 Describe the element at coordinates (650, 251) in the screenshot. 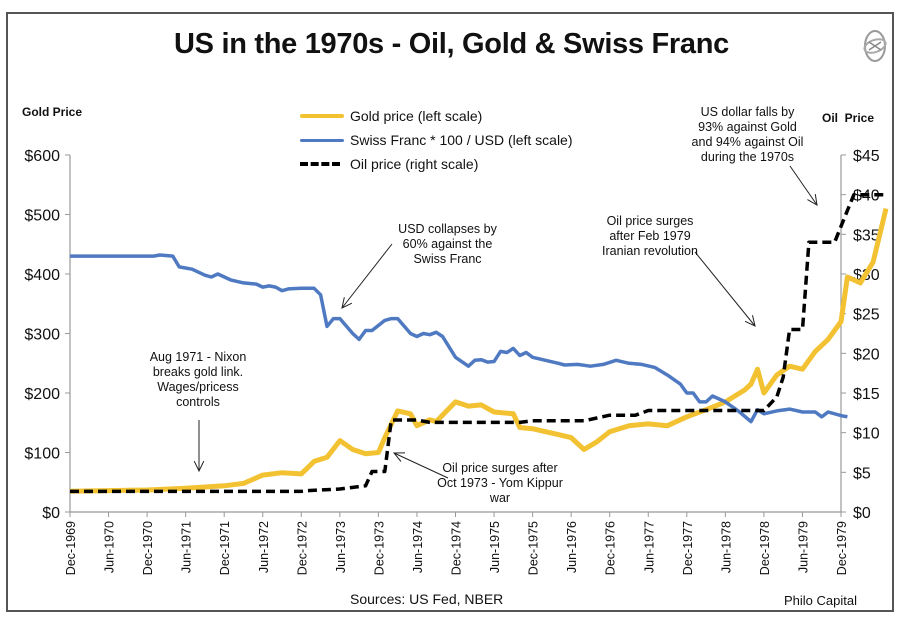

I see `annotation-line: Iranian revolution` at that location.